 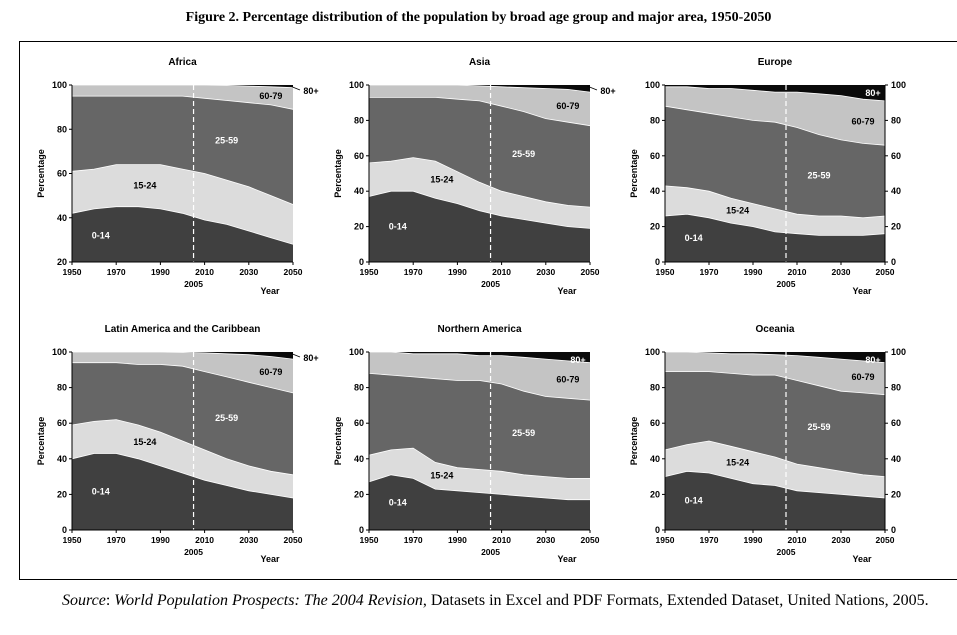 What do you see at coordinates (896, 120) in the screenshot?
I see `y-tick-label-right: 80` at bounding box center [896, 120].